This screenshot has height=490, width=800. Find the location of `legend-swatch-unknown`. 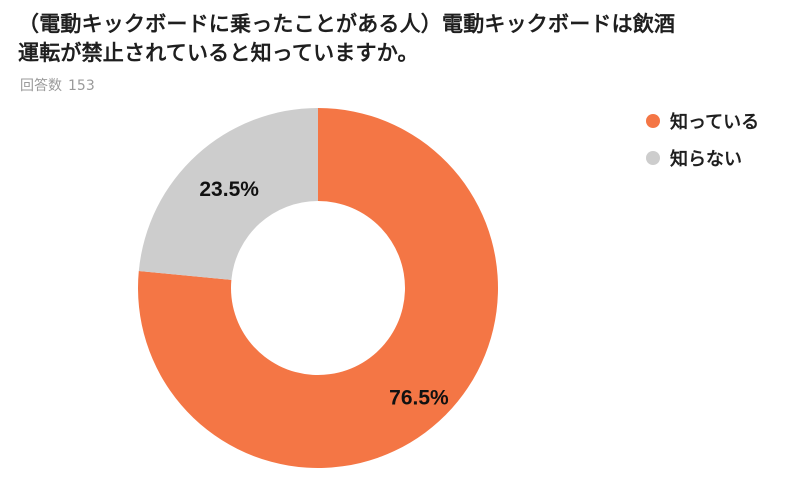

legend-swatch-unknown is located at coordinates (653, 158).